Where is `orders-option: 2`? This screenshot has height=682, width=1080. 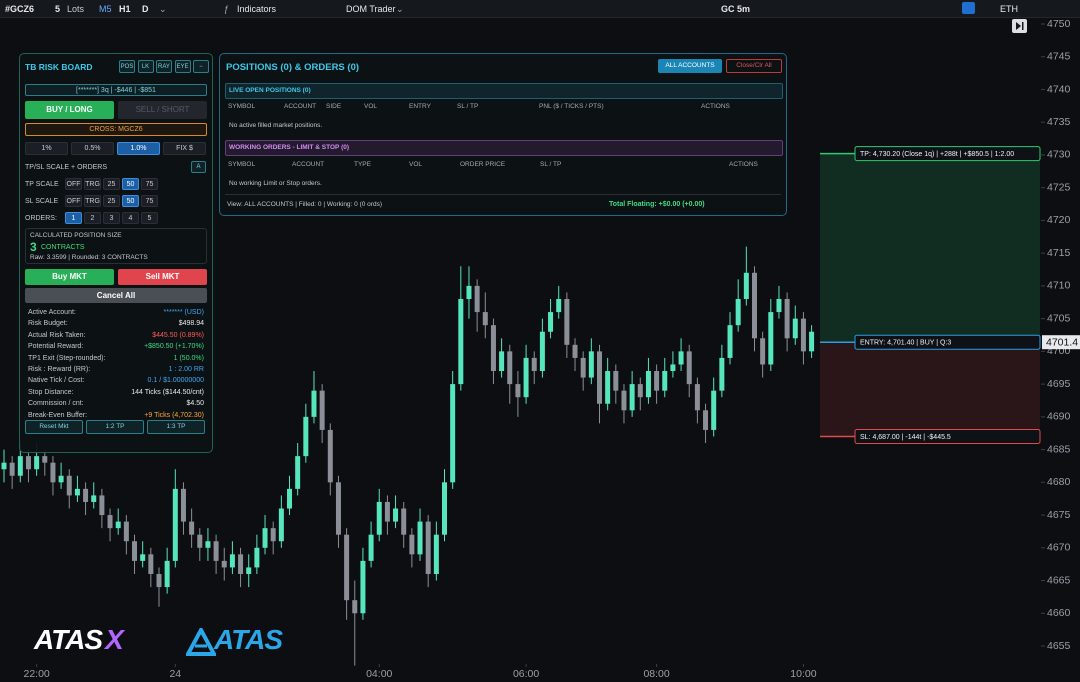 orders-option: 2 is located at coordinates (92, 218).